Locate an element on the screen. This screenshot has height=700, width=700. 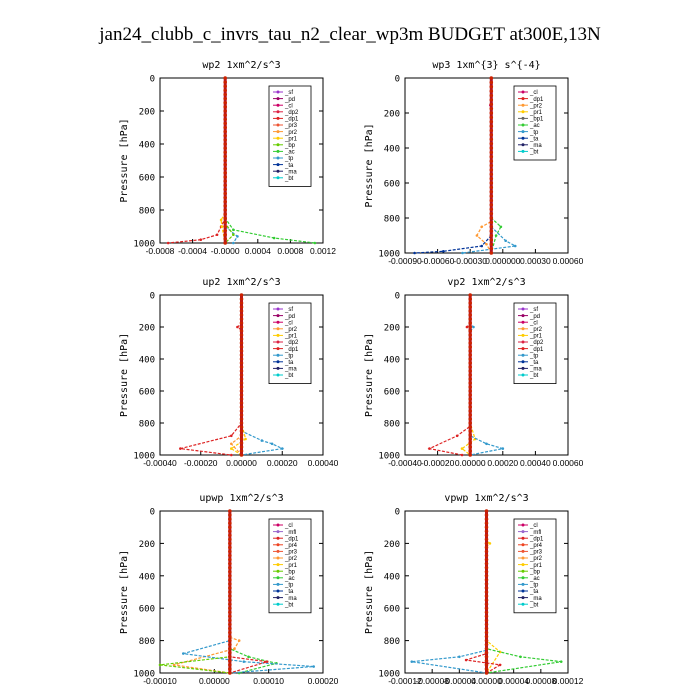
y-tick-label: 800 is located at coordinates (392, 220).